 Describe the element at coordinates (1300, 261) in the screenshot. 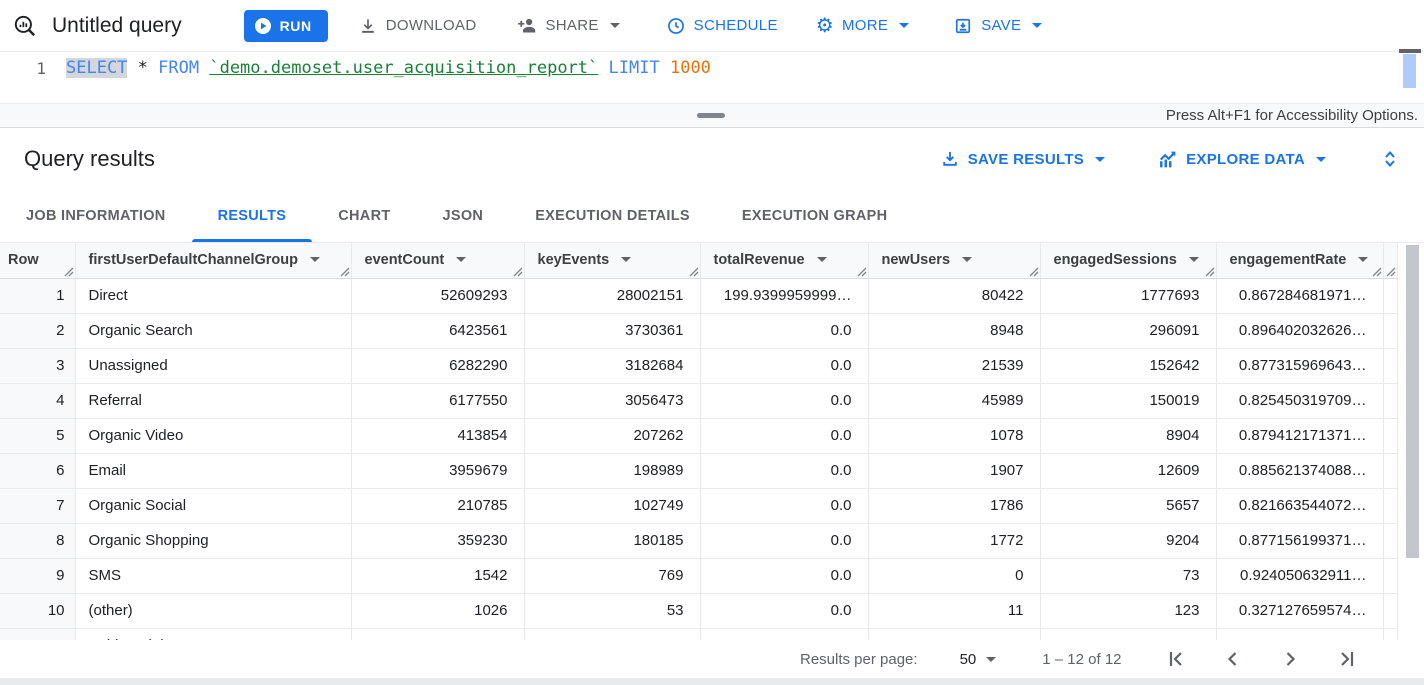

I see `column-header-engagementRate: engagementRate` at that location.